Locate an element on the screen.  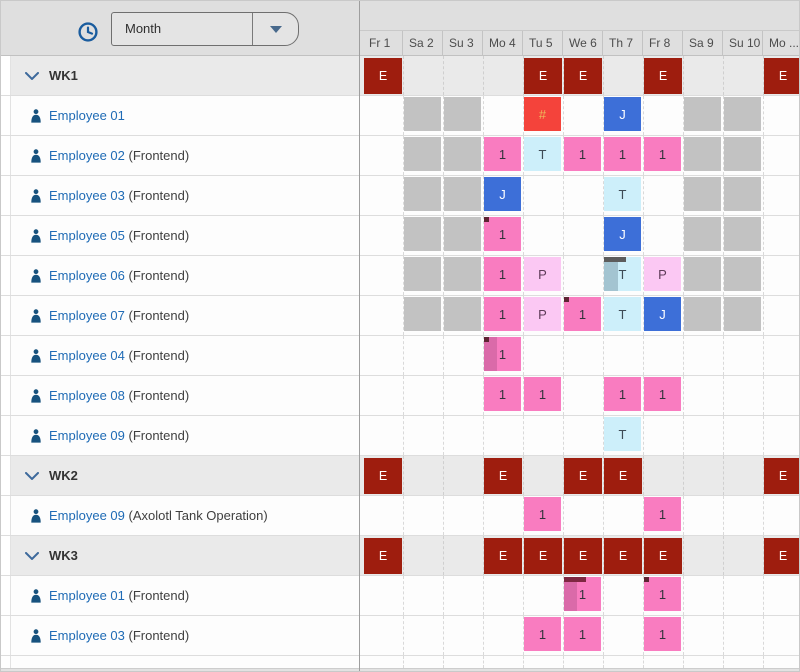
cell-label: T is located at coordinates (542, 154).